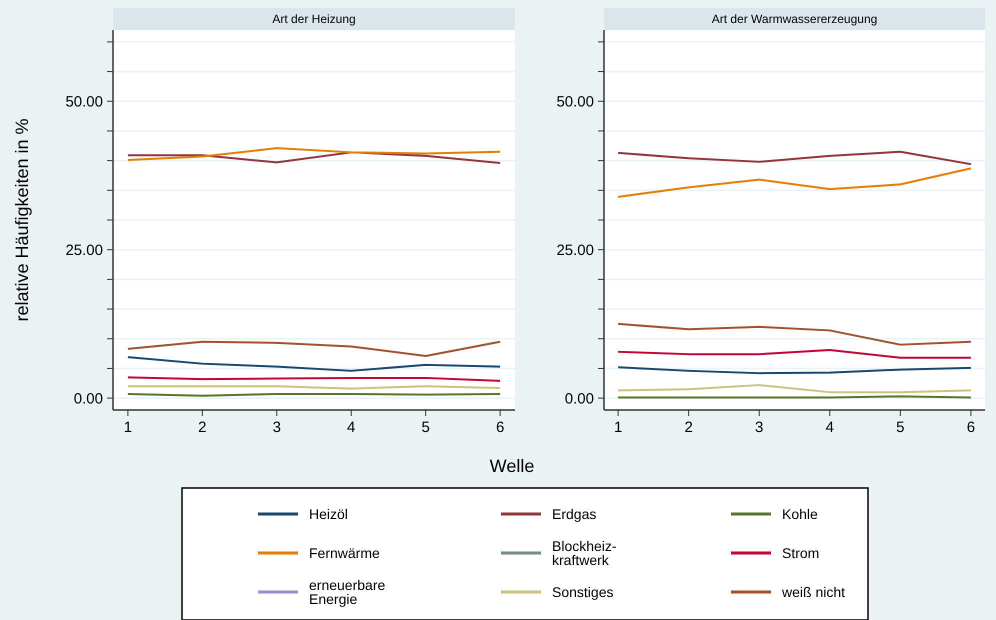 The width and height of the screenshot is (996, 620). I want to click on legend-label: Heizöl, so click(328, 514).